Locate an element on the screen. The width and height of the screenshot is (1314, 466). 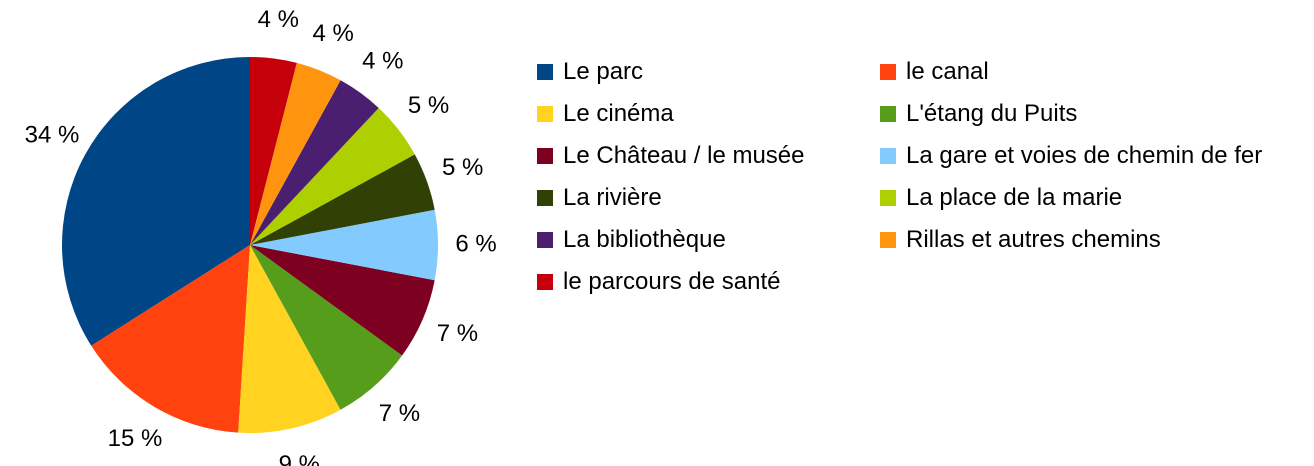
data-label: 6 % is located at coordinates (475, 243).